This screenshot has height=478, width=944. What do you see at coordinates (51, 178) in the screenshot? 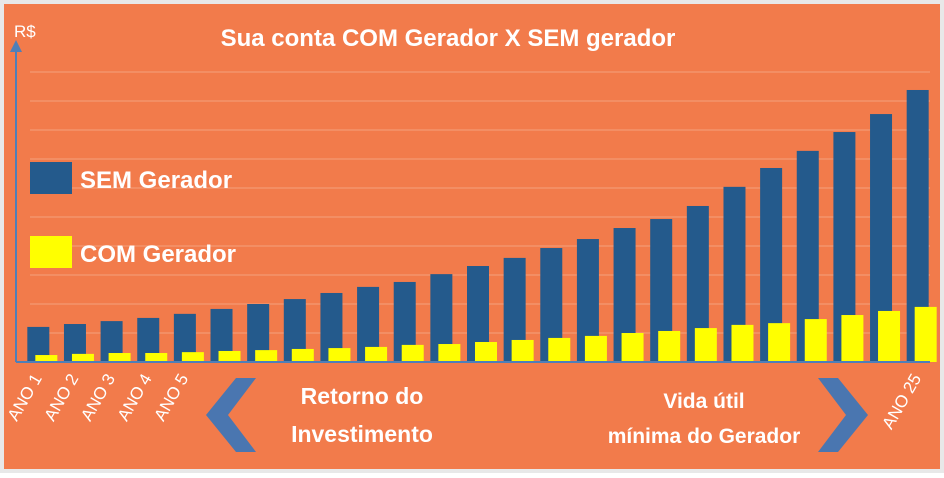
I see `legend-swatch-sem-gerador` at bounding box center [51, 178].